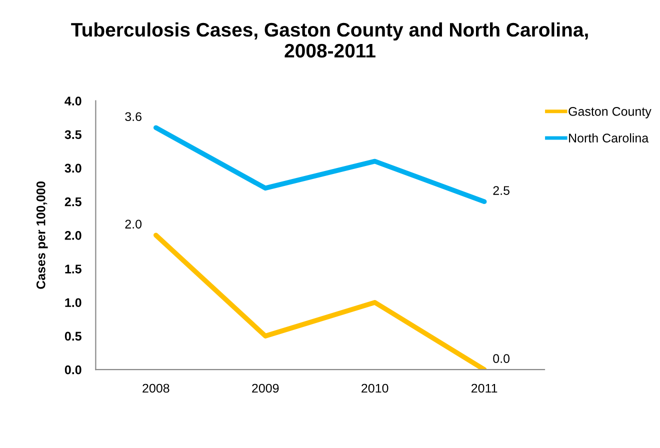 Image resolution: width=660 pixels, height=448 pixels. Describe the element at coordinates (265, 388) in the screenshot. I see `x-tick-label: 2009` at that location.